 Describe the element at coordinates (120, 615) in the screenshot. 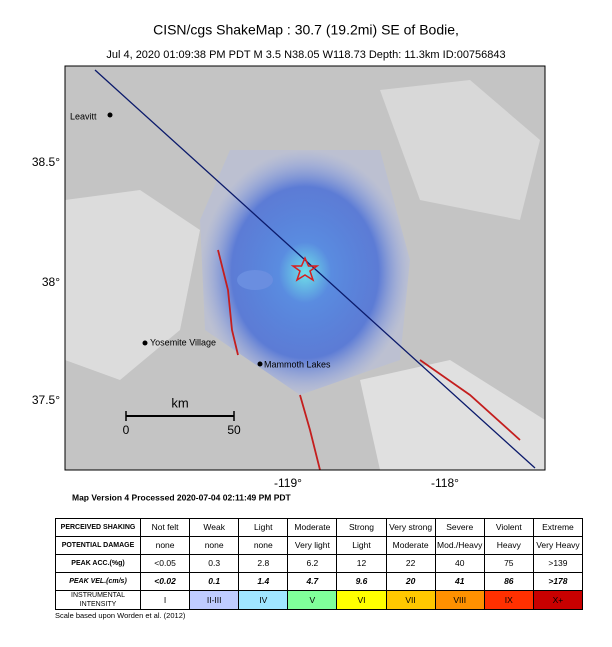

I see `note: Scale based upon Worden et al. (2012)` at that location.